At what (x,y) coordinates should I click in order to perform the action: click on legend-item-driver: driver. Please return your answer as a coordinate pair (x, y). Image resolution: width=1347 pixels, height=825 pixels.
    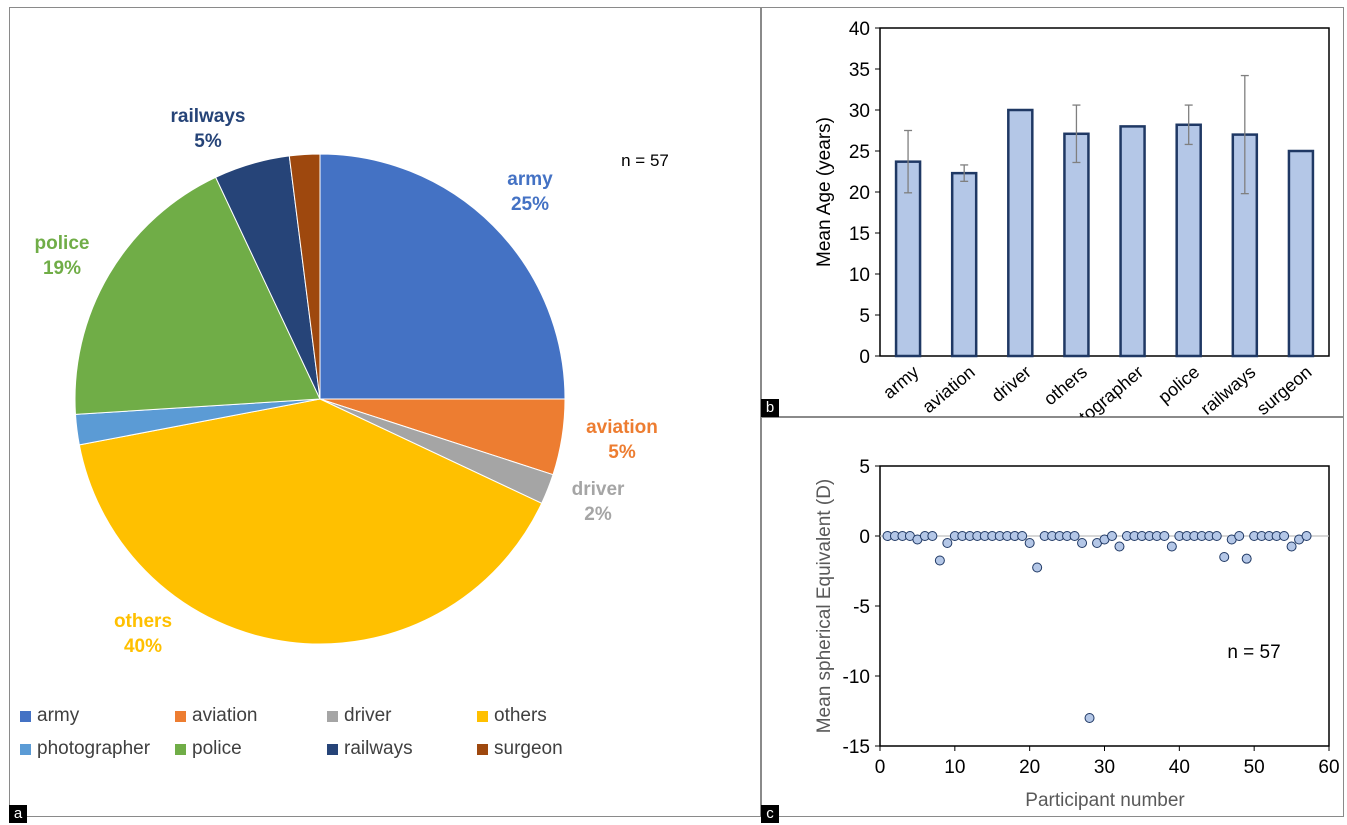
    Looking at the image, I should click on (359, 716).